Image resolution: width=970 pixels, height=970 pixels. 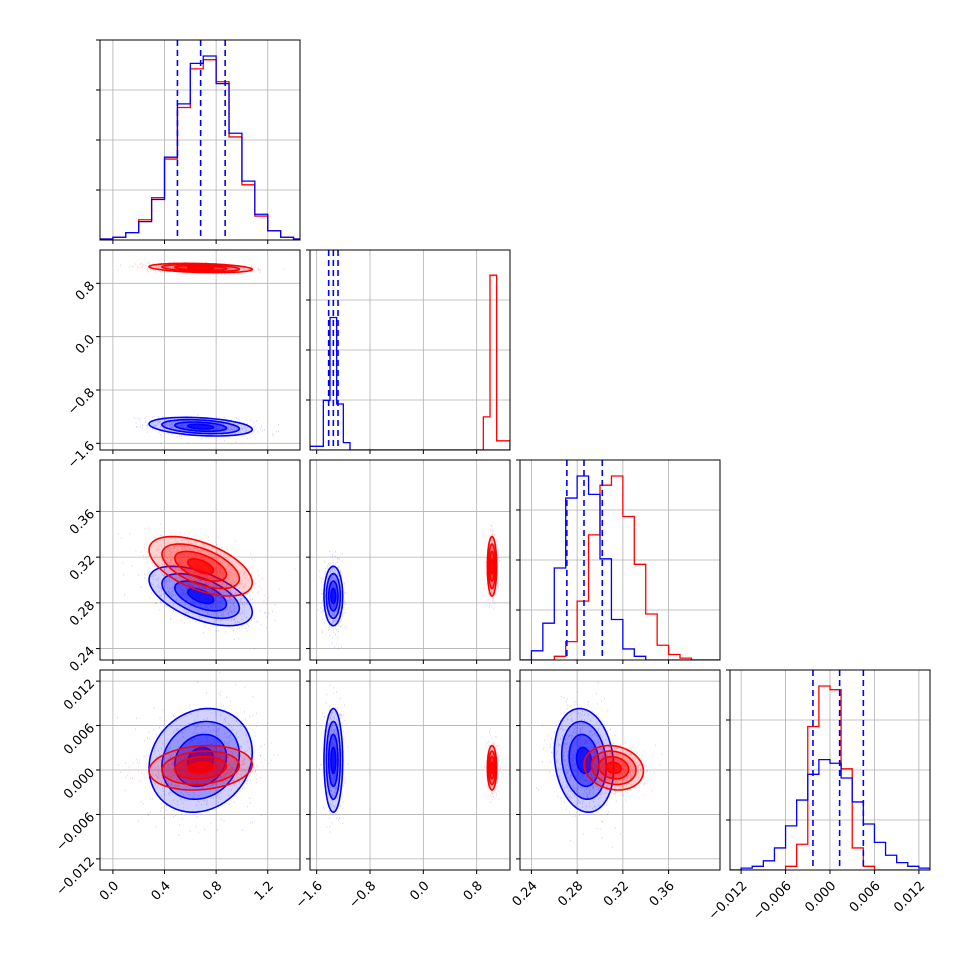 What do you see at coordinates (865, 897) in the screenshot?
I see `x-tick-label: 0.006` at bounding box center [865, 897].